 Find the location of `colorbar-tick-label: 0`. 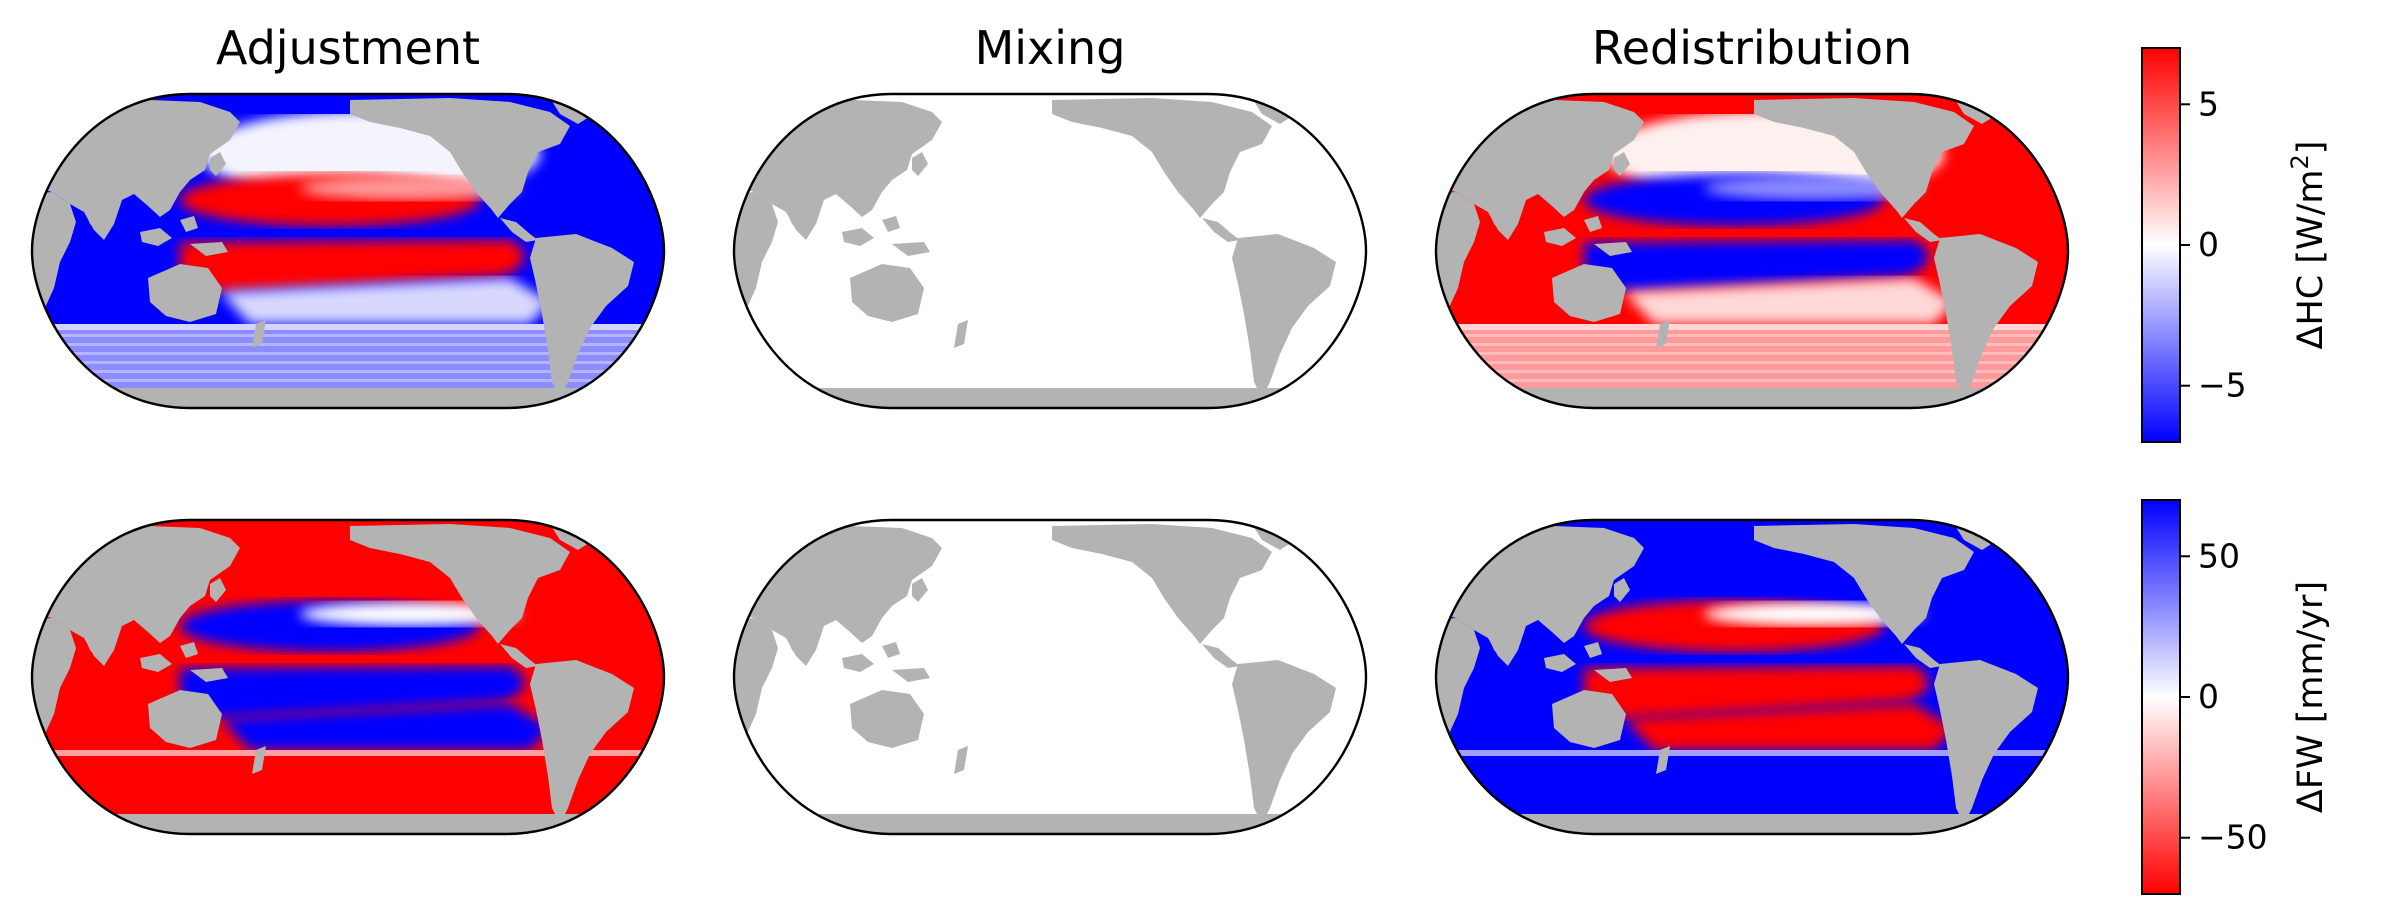

colorbar-tick-label: 0 is located at coordinates (2208, 696).